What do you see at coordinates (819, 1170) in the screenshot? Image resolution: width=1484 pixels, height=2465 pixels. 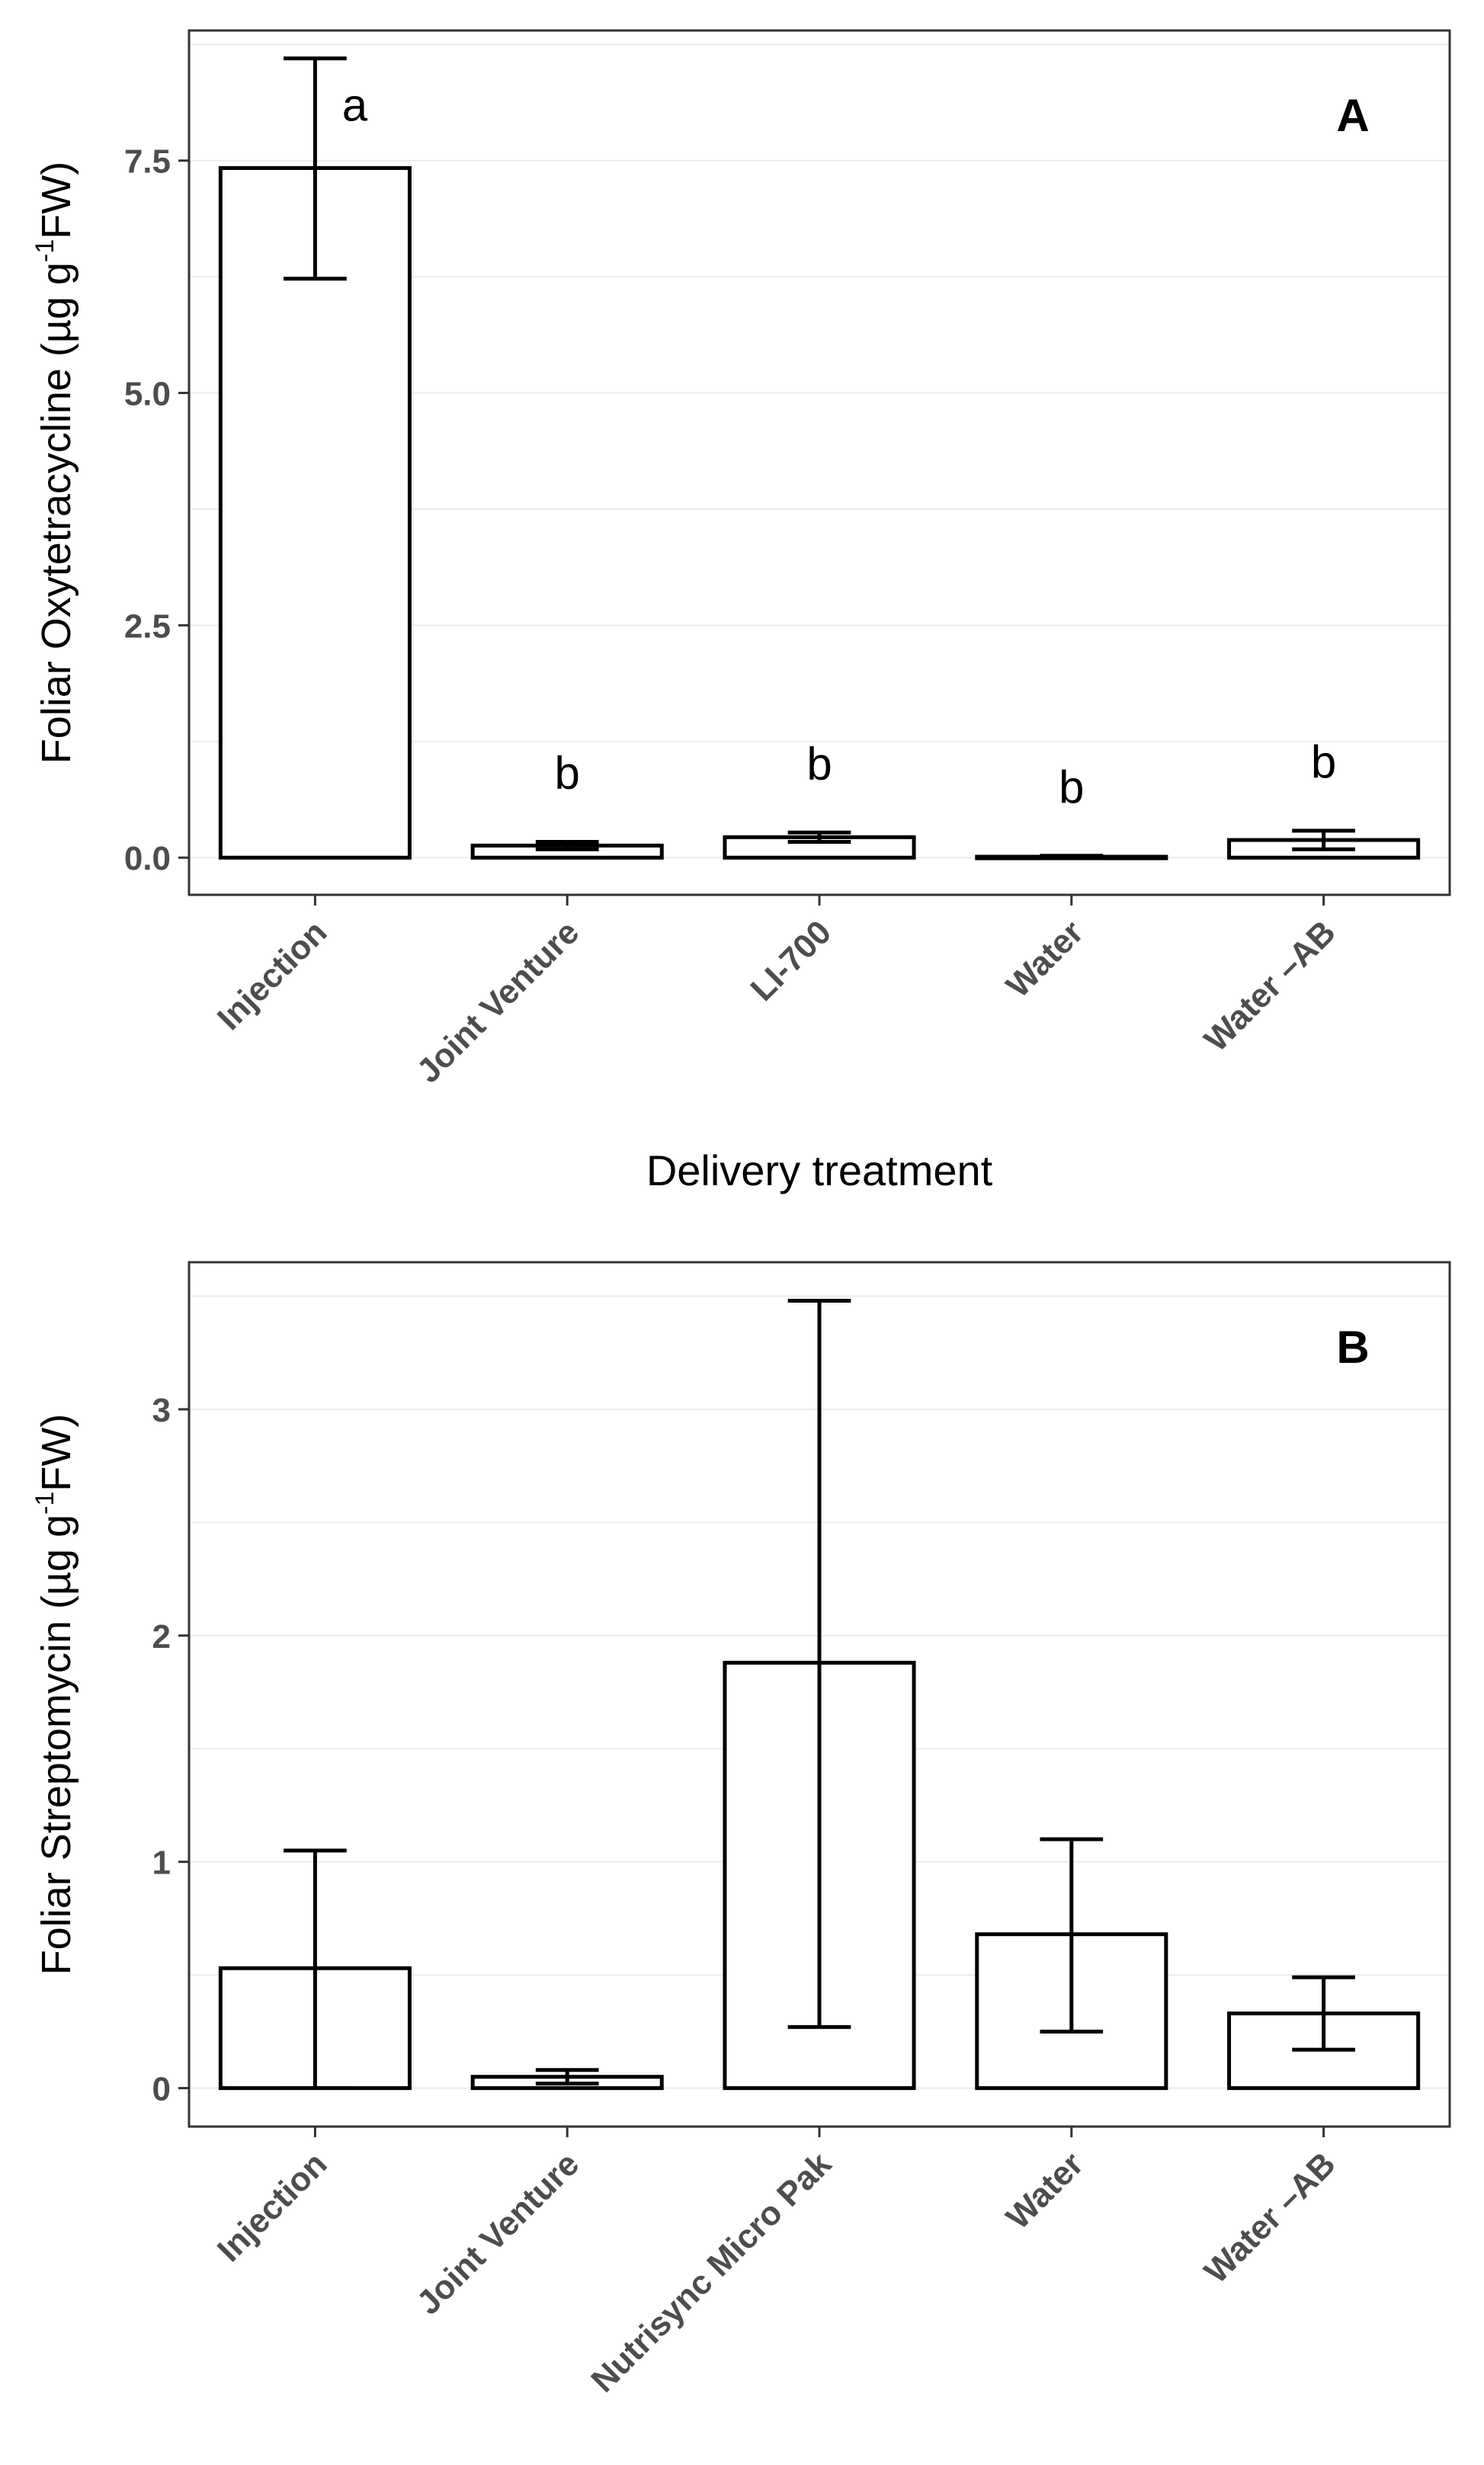 I see `x-axis-title: Delivery treatment` at bounding box center [819, 1170].